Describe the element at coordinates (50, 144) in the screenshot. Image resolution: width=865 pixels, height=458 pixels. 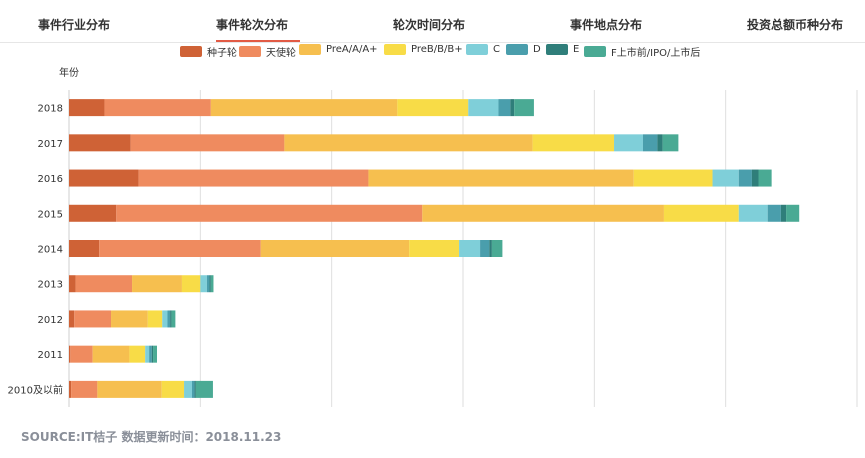
I see `y-tick-label: 2017` at that location.